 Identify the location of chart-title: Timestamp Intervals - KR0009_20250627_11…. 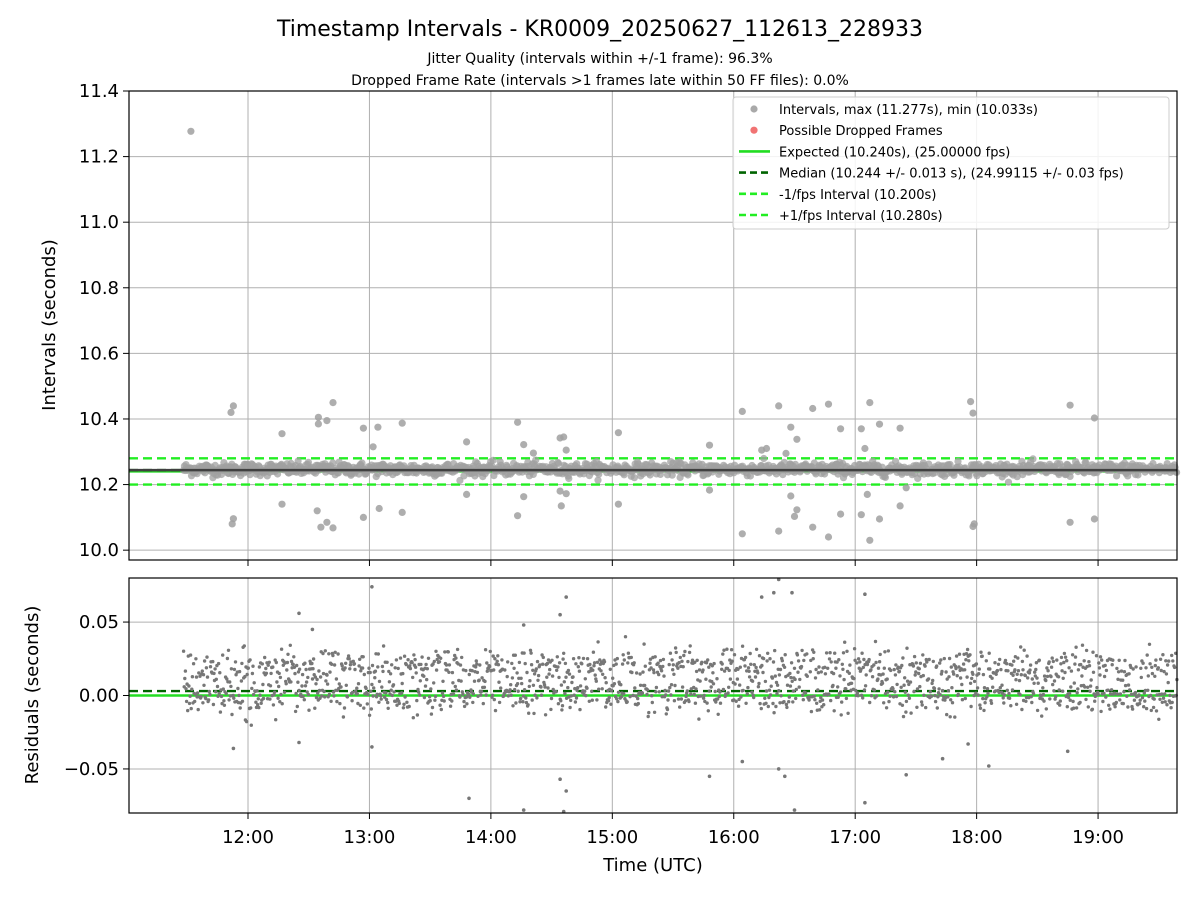
(599, 29).